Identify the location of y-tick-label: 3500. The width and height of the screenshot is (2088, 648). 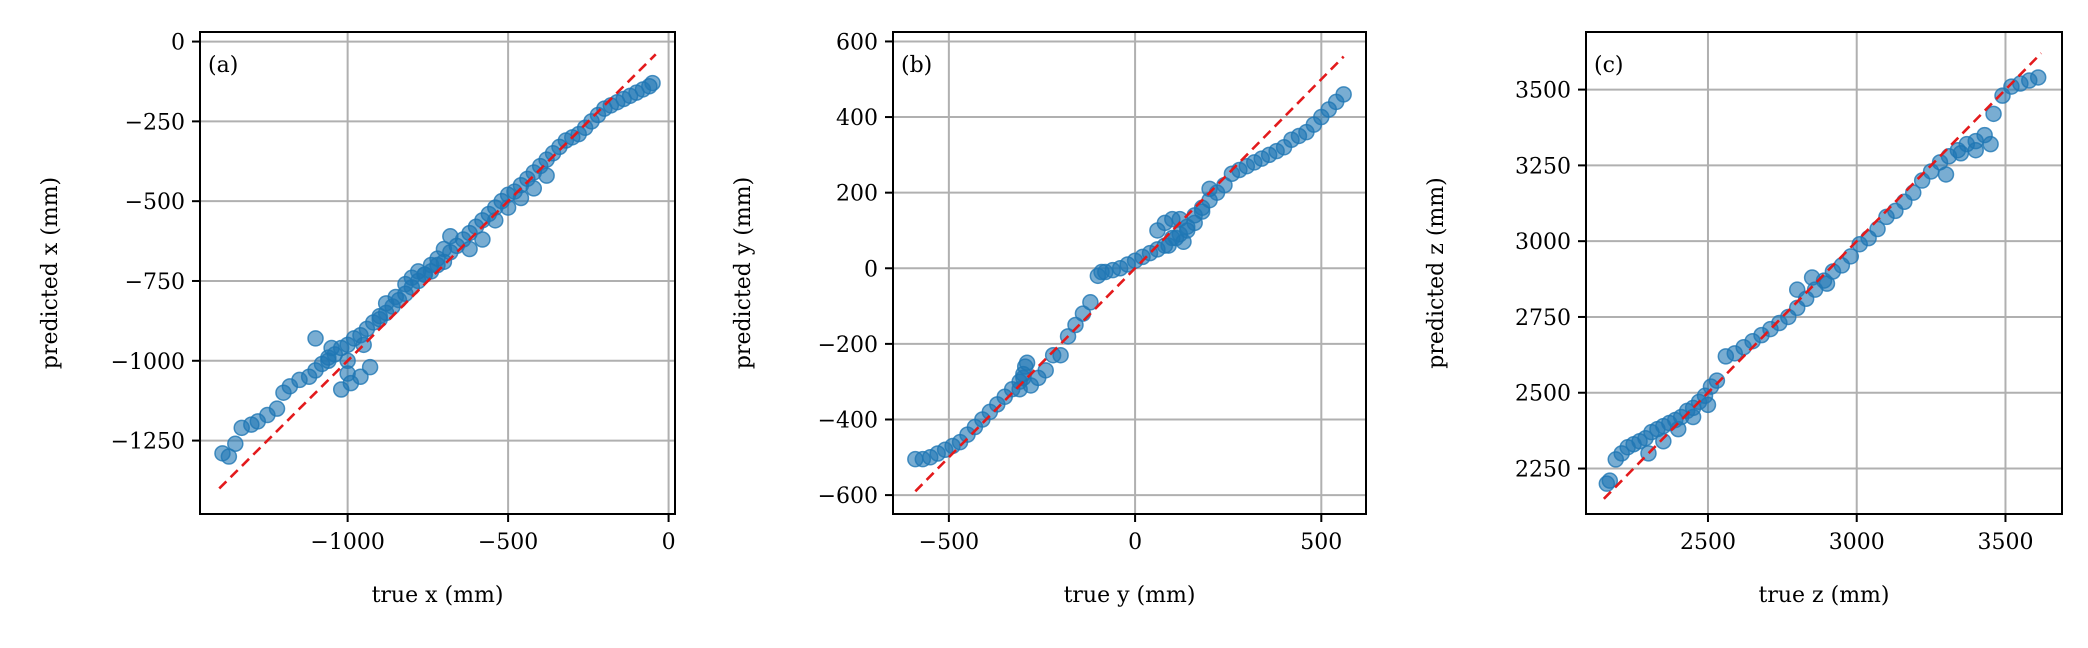
(1543, 91).